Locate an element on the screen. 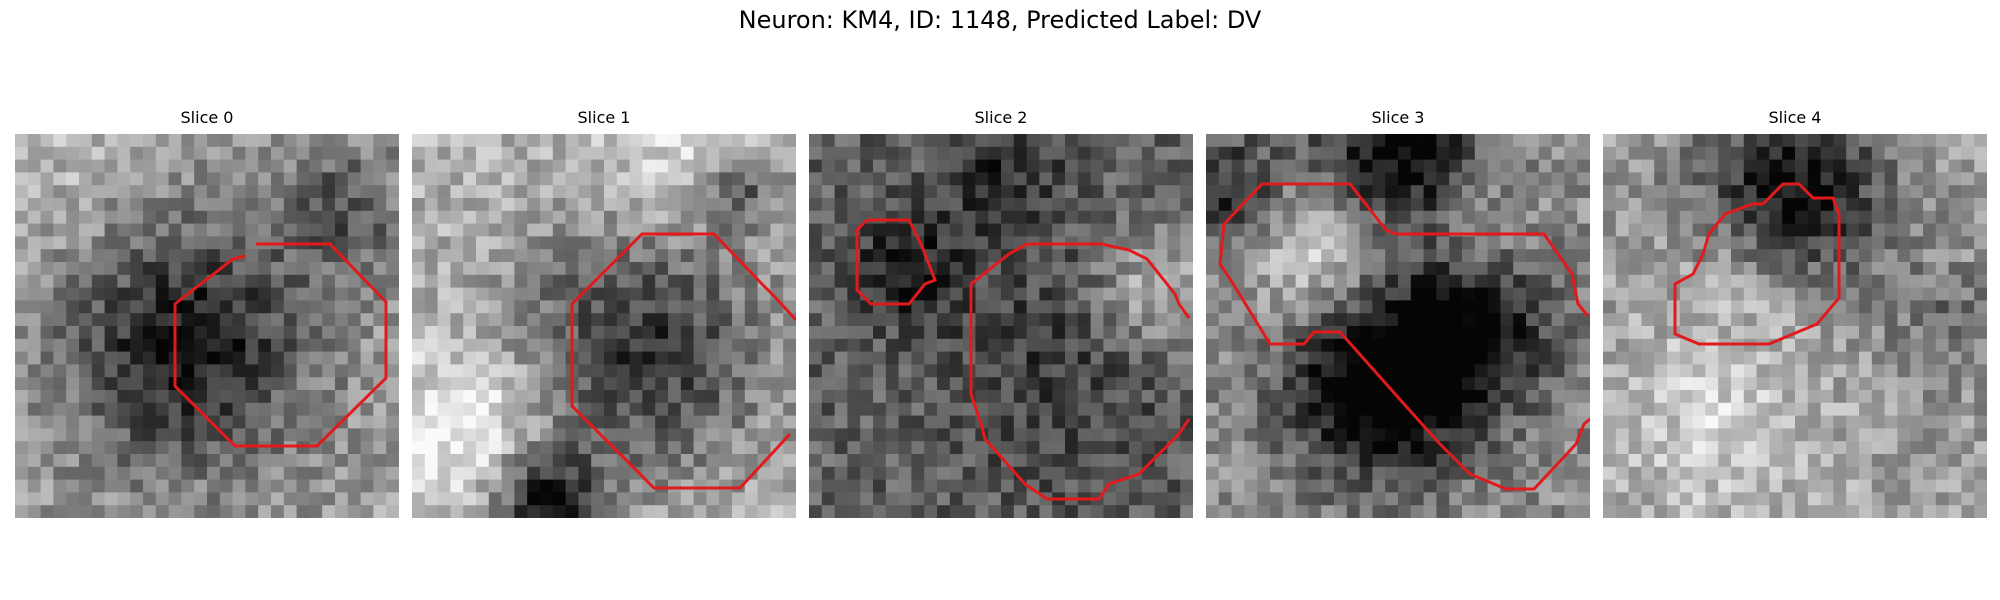 This screenshot has height=600, width=2000. panel-slice-2: Slice 2 is located at coordinates (1001, 313).